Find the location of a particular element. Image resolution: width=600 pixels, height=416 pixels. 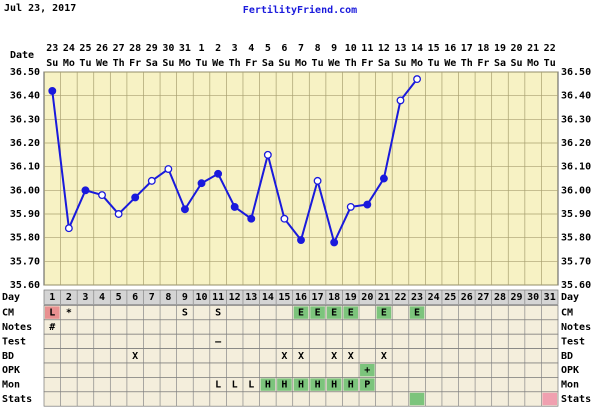

day-label-right: Day is located at coordinates (570, 297).